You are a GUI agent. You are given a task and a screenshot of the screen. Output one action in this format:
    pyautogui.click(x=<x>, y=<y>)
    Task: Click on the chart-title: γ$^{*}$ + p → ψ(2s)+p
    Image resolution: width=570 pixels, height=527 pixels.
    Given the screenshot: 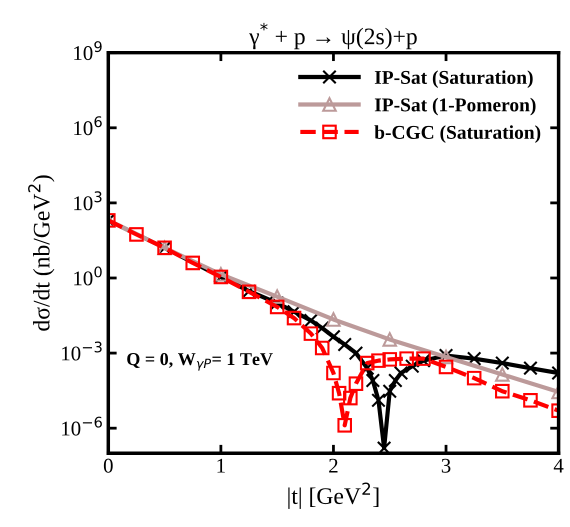 What is the action you would take?
    pyautogui.click(x=333, y=36)
    